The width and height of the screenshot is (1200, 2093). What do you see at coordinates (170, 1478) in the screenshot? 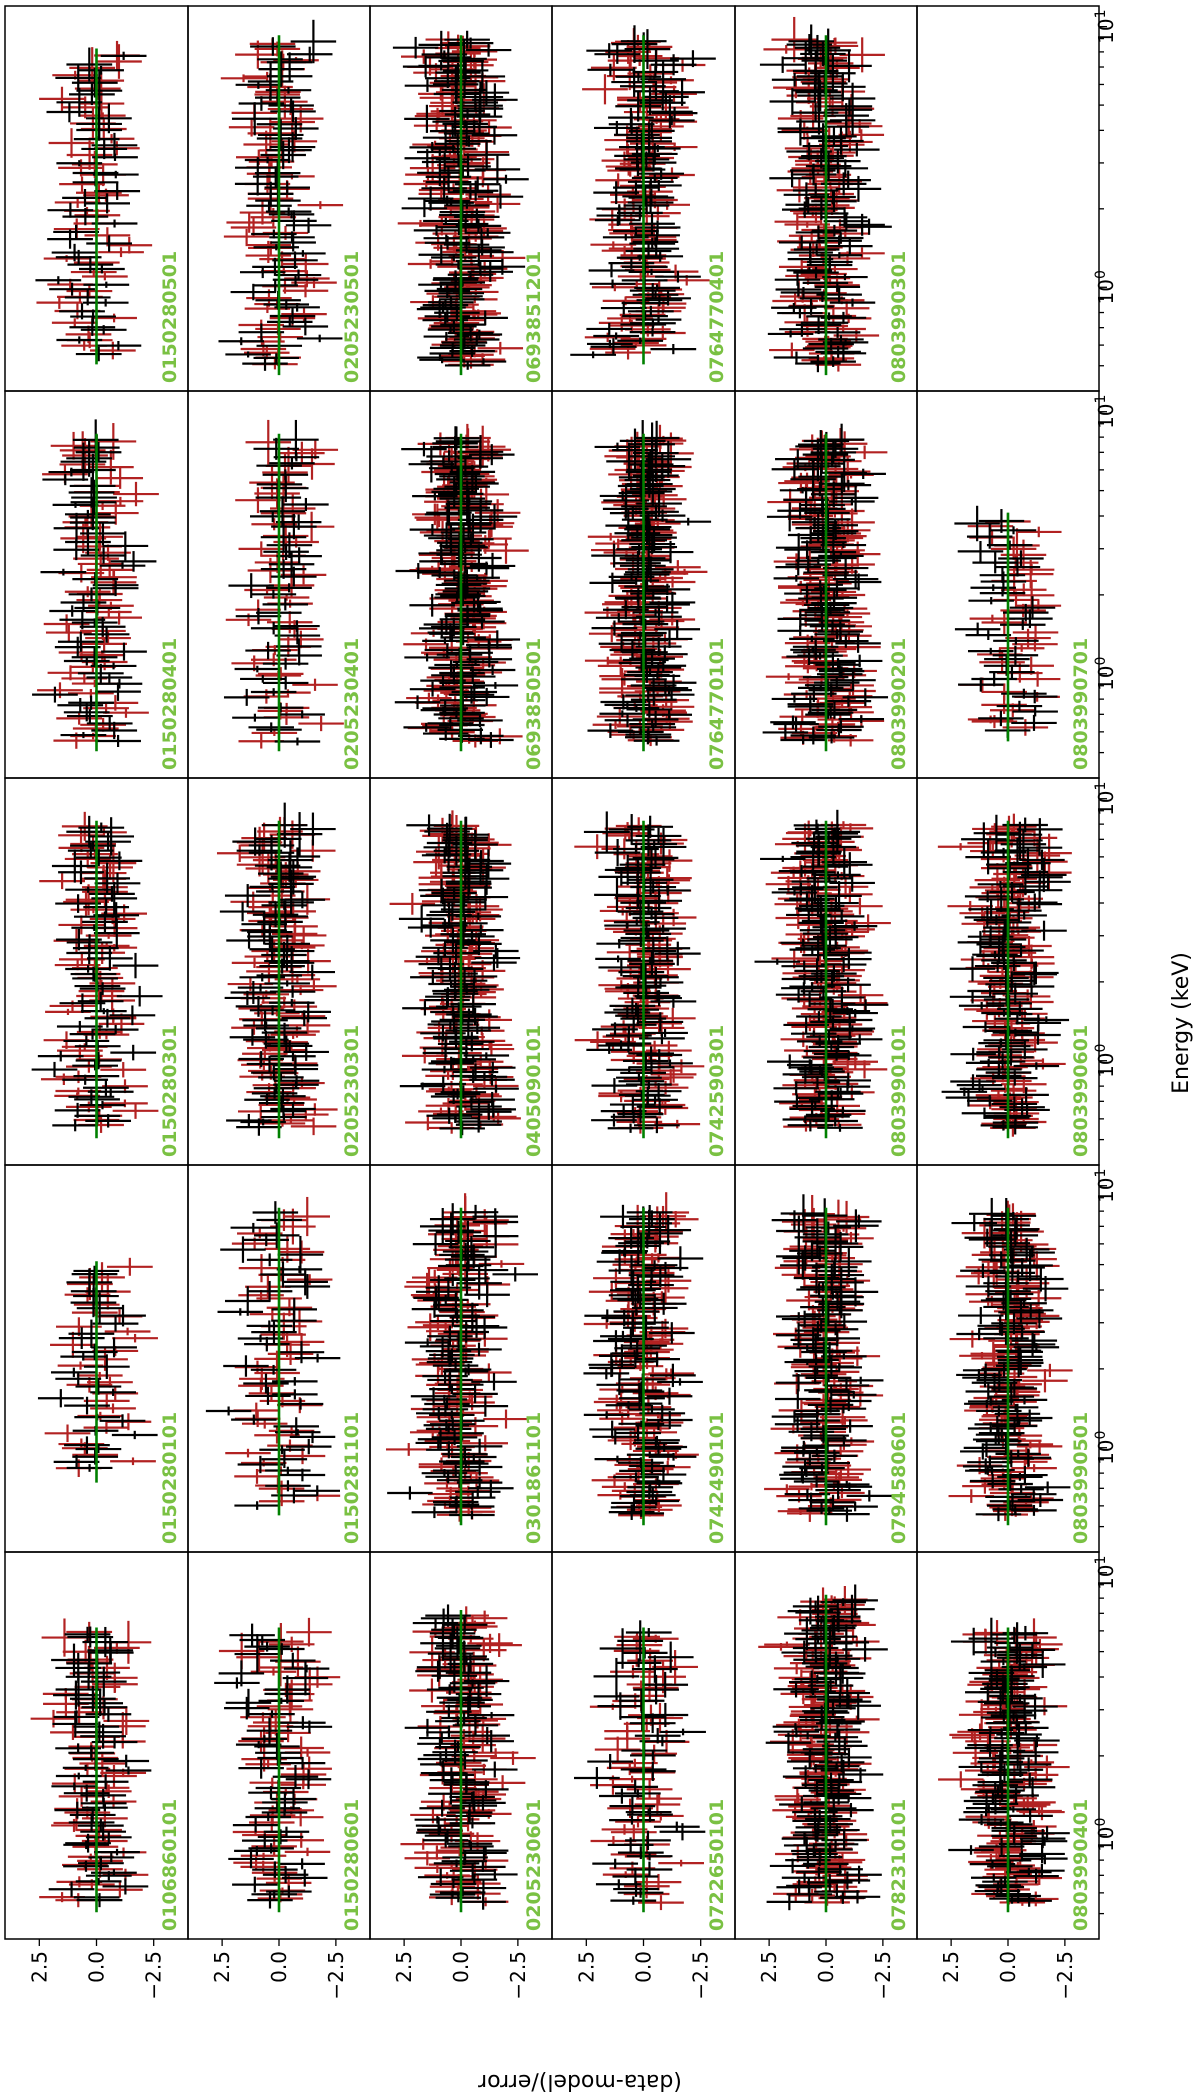
I see `obsid-label: 0150280101` at bounding box center [170, 1478].